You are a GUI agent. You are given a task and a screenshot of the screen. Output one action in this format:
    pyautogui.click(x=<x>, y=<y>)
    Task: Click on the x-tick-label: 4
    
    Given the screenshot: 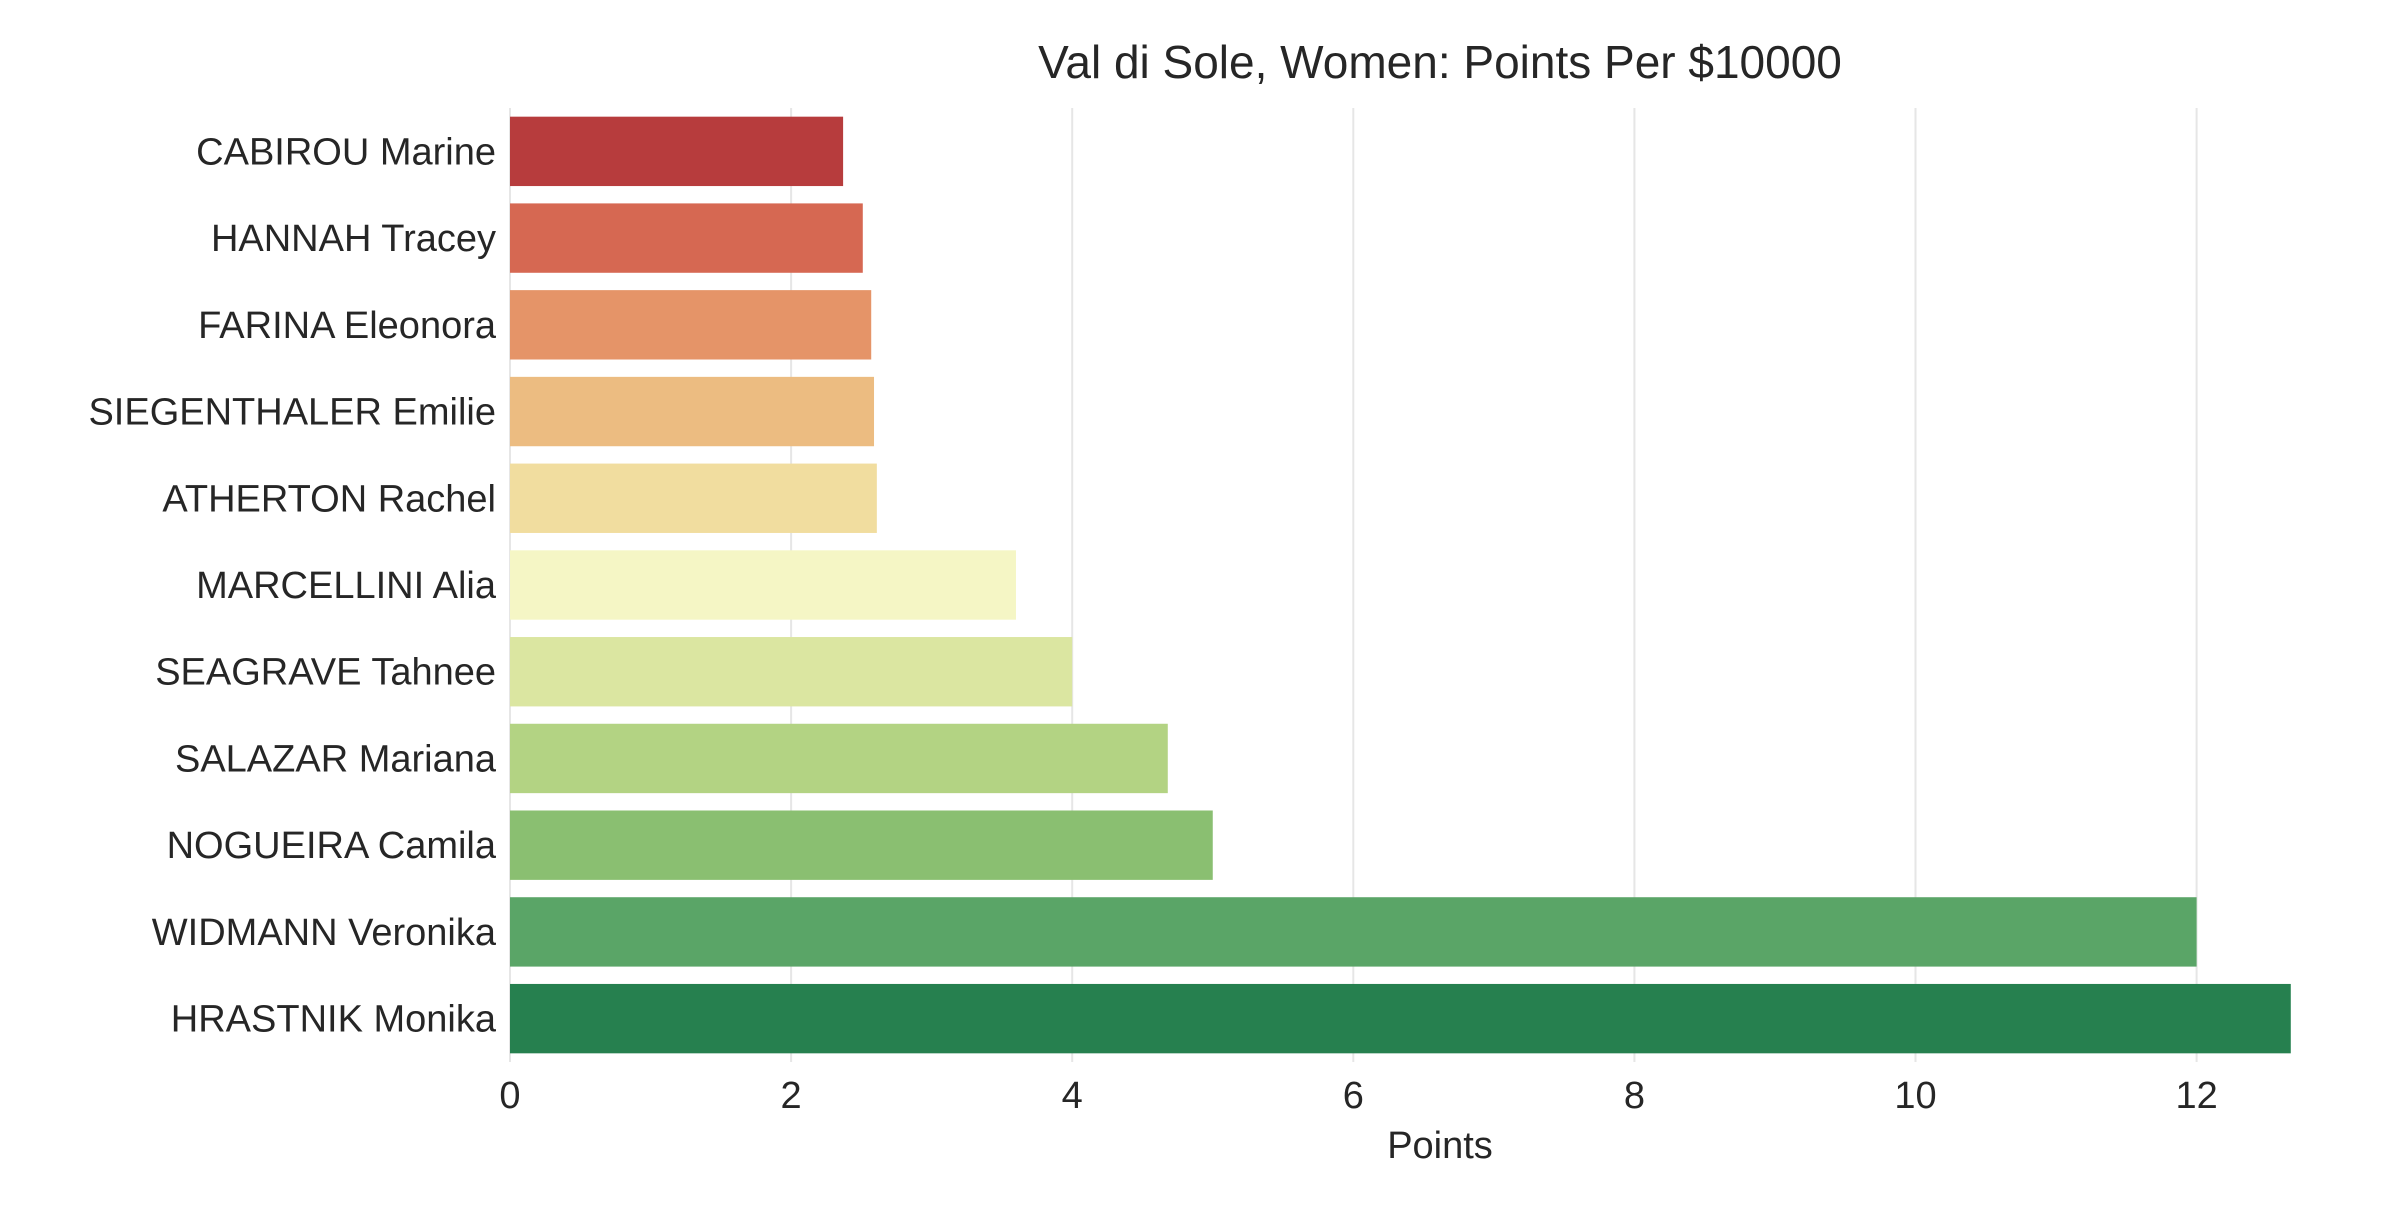 What is the action you would take?
    pyautogui.click(x=1072, y=1096)
    